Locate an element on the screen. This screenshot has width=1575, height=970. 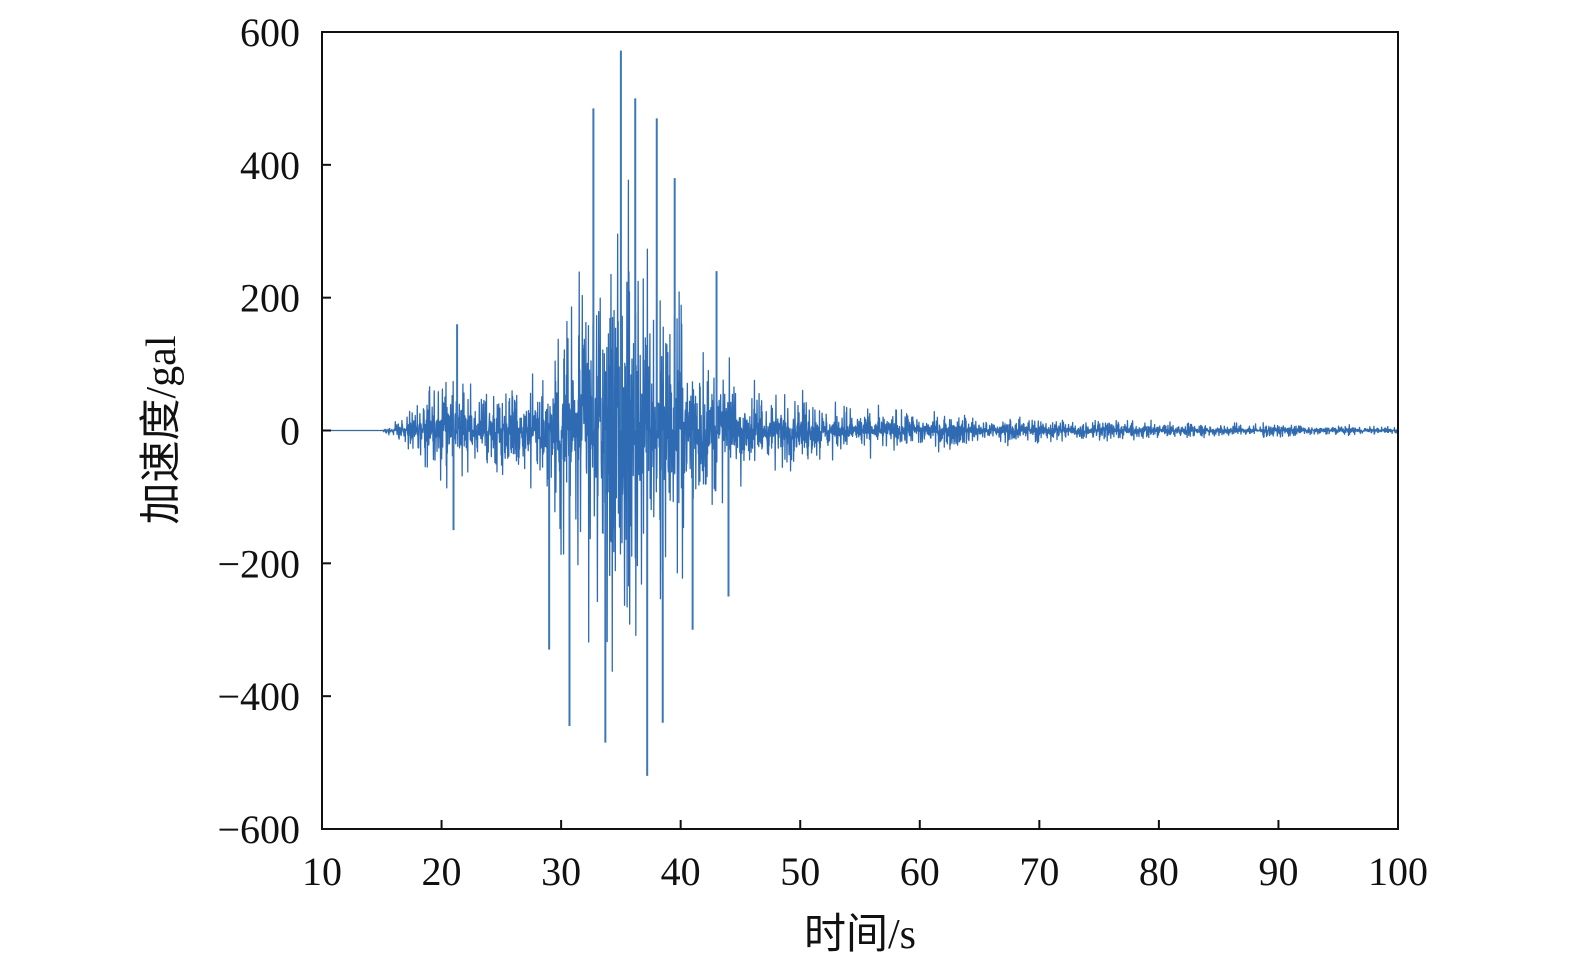
x-tick-label: 60 is located at coordinates (920, 871).